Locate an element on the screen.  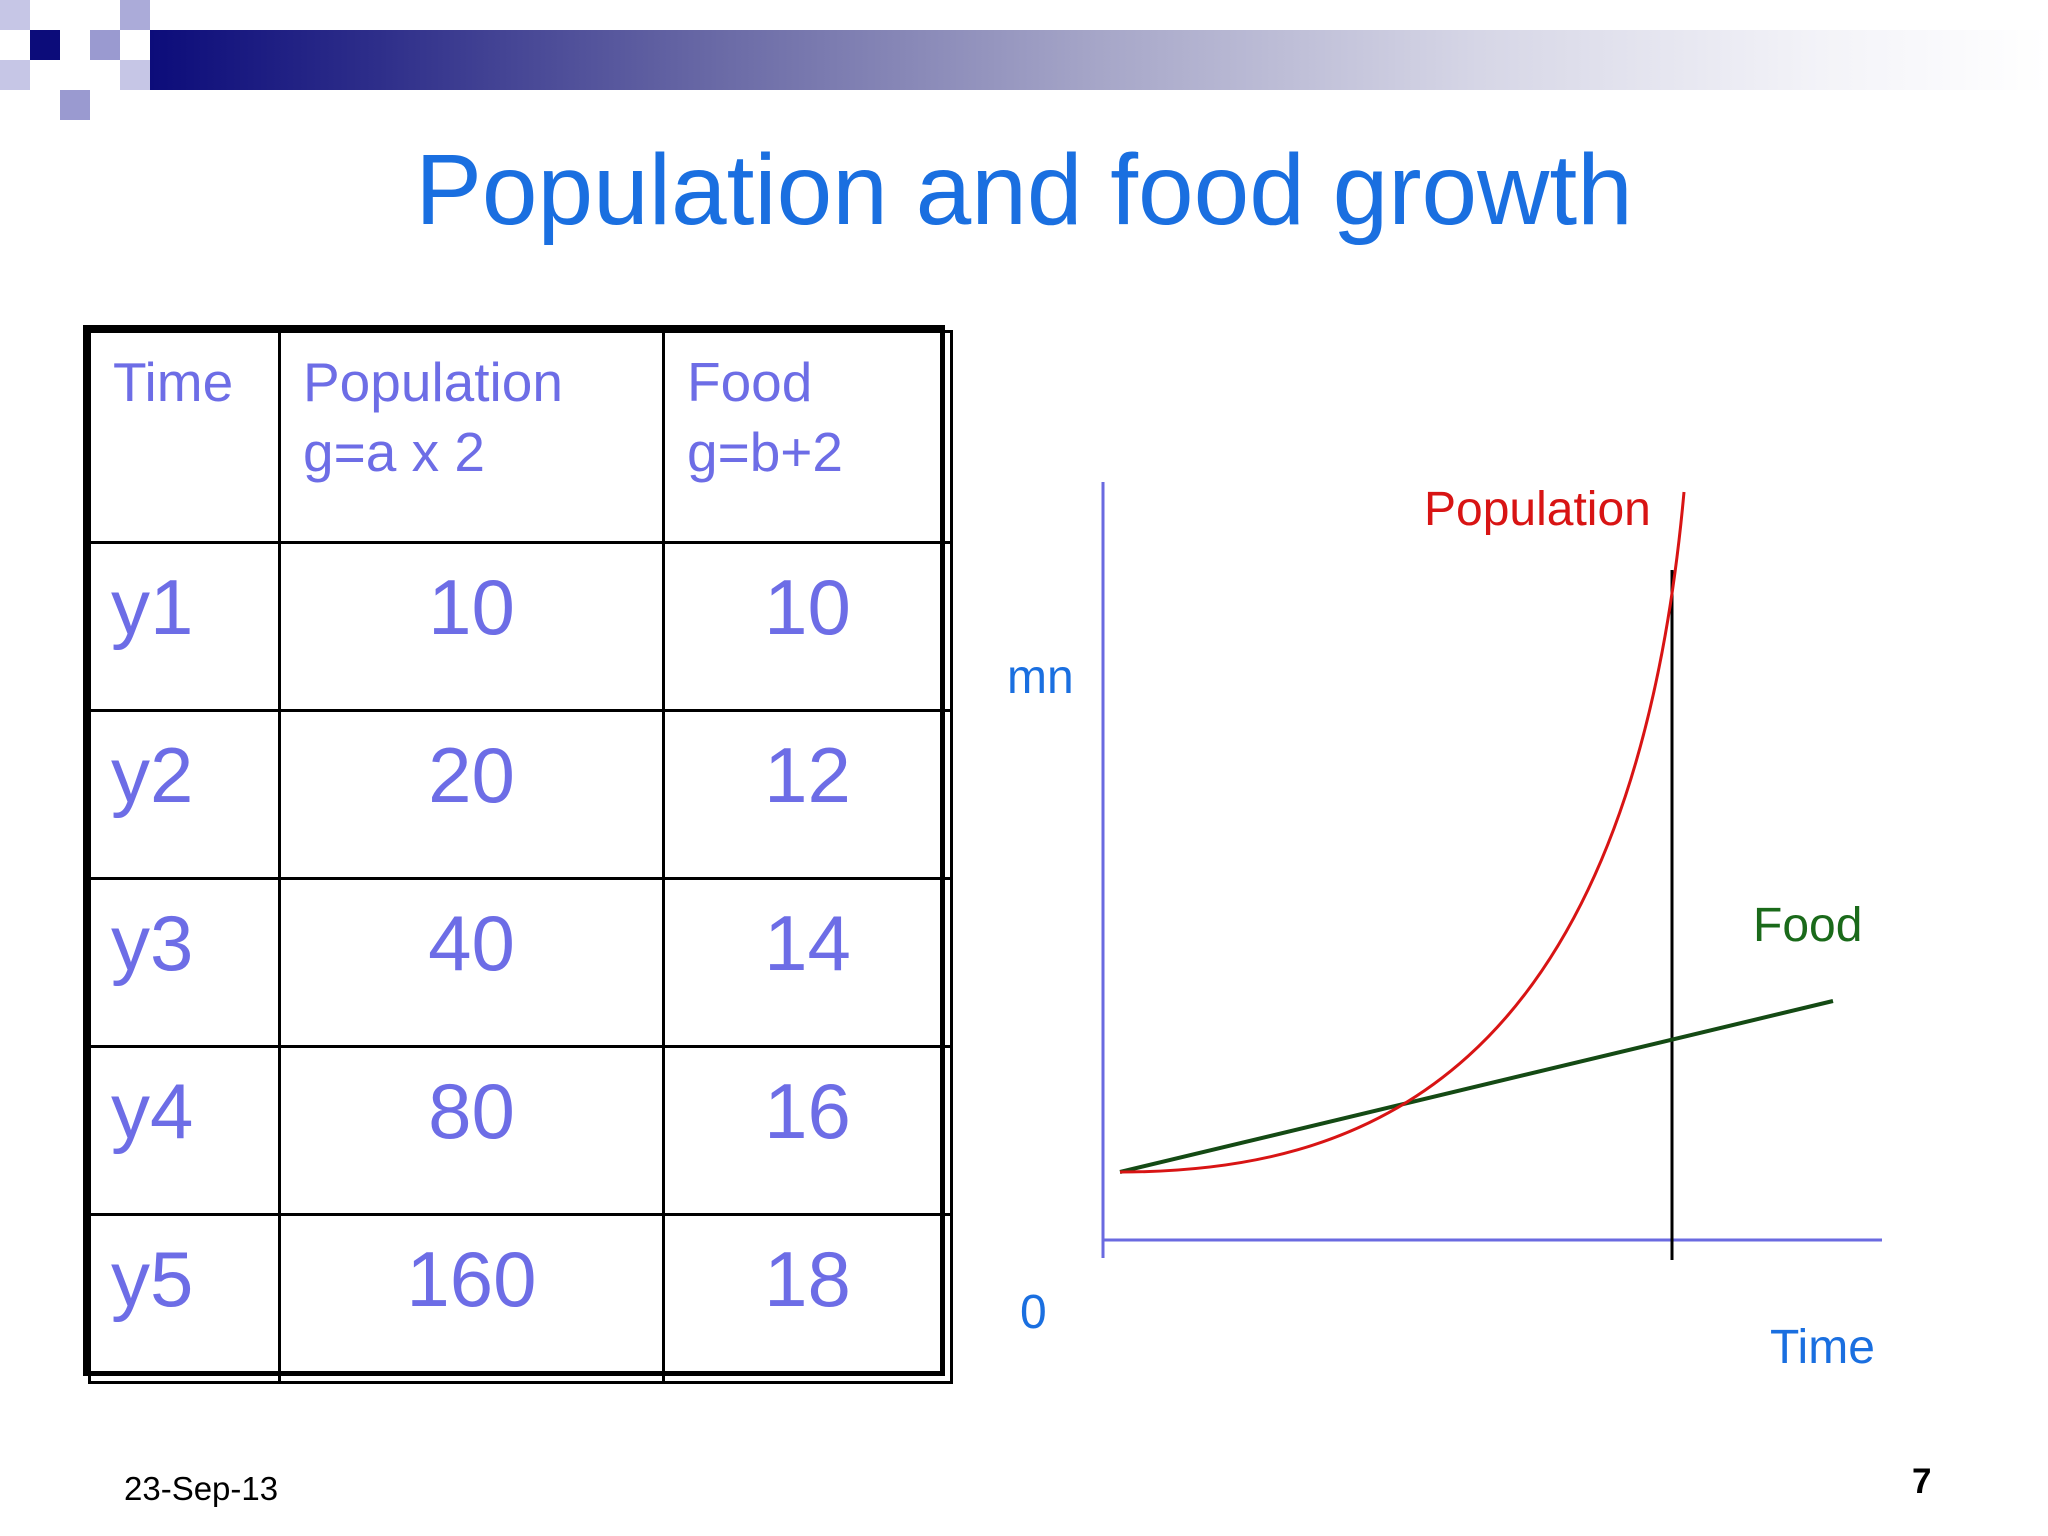
population-cell: 160 is located at coordinates (471, 1298).